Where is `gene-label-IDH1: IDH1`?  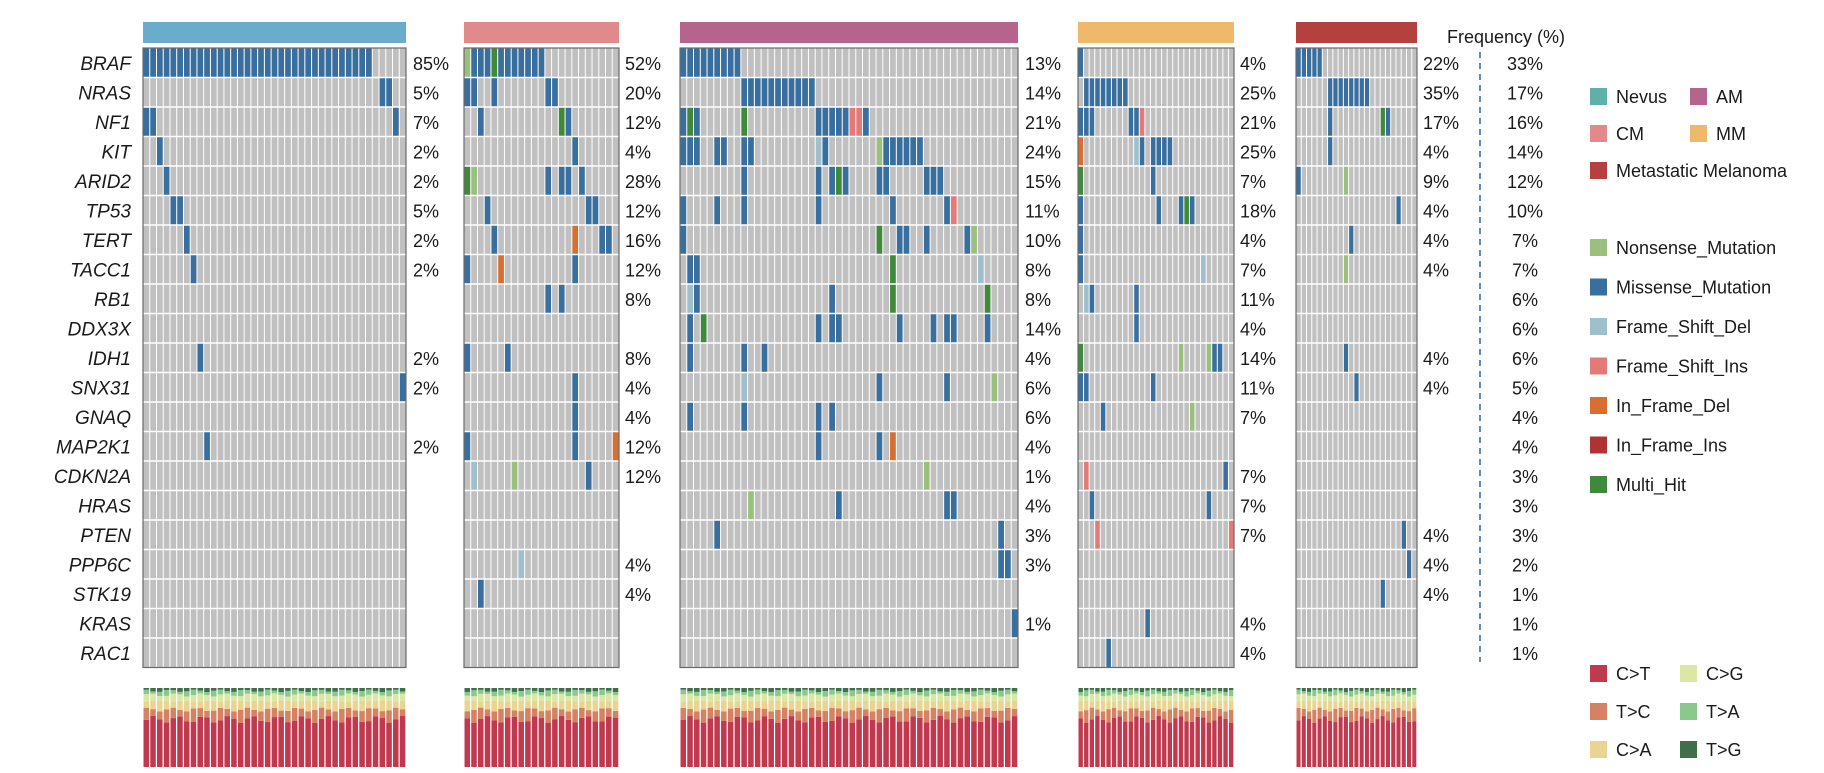 gene-label-IDH1: IDH1 is located at coordinates (109, 359).